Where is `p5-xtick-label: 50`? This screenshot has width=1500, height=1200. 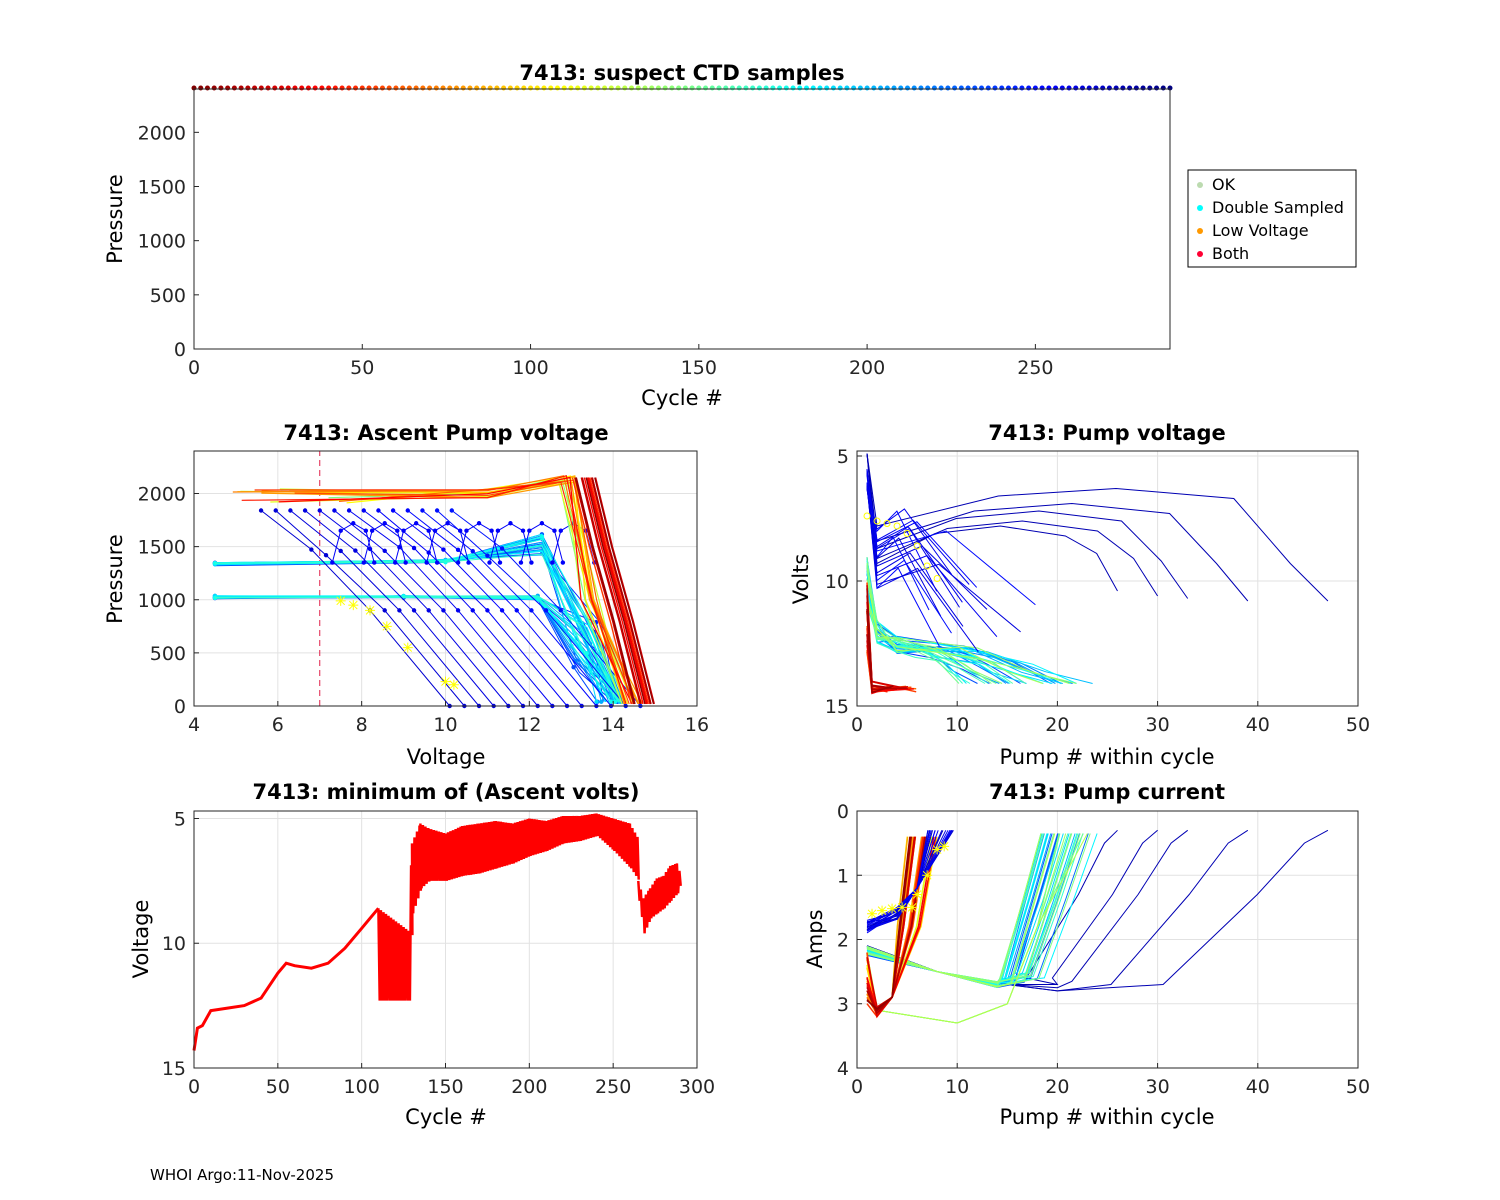
p5-xtick-label: 50 is located at coordinates (1358, 1087).